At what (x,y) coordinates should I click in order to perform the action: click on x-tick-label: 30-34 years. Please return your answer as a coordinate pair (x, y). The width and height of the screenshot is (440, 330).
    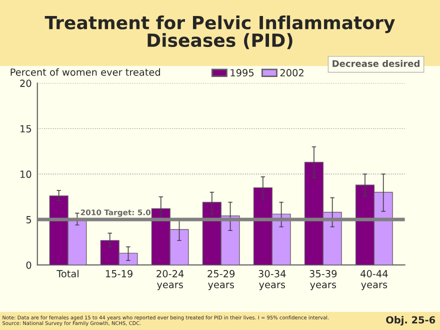
    Looking at the image, I should click on (272, 280).